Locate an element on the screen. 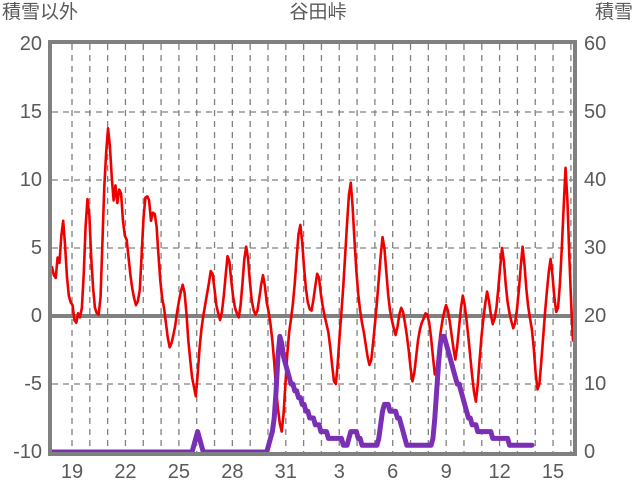 This screenshot has width=636, height=501. left-axis-title: 積雪以外 is located at coordinates (40, 12).